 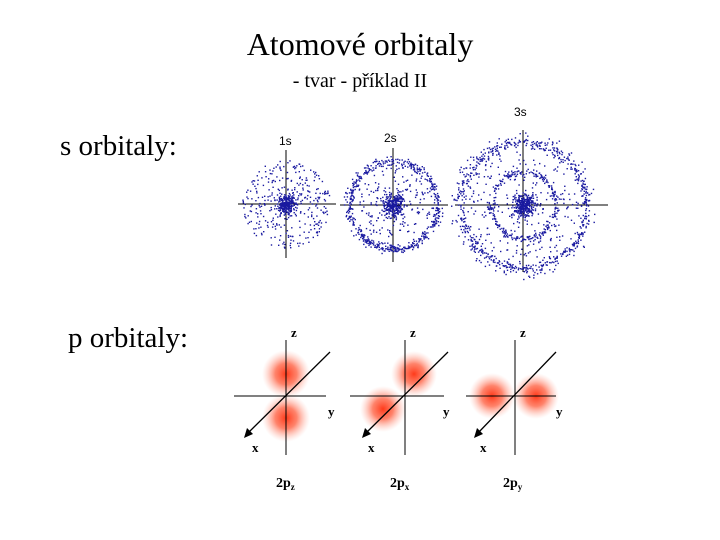 I want to click on x-axis-label: x, so click(x=255, y=447).